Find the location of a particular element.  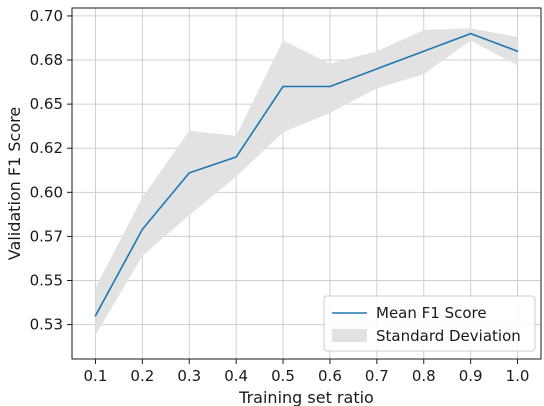

x-tick-label: 0.3 is located at coordinates (189, 376).